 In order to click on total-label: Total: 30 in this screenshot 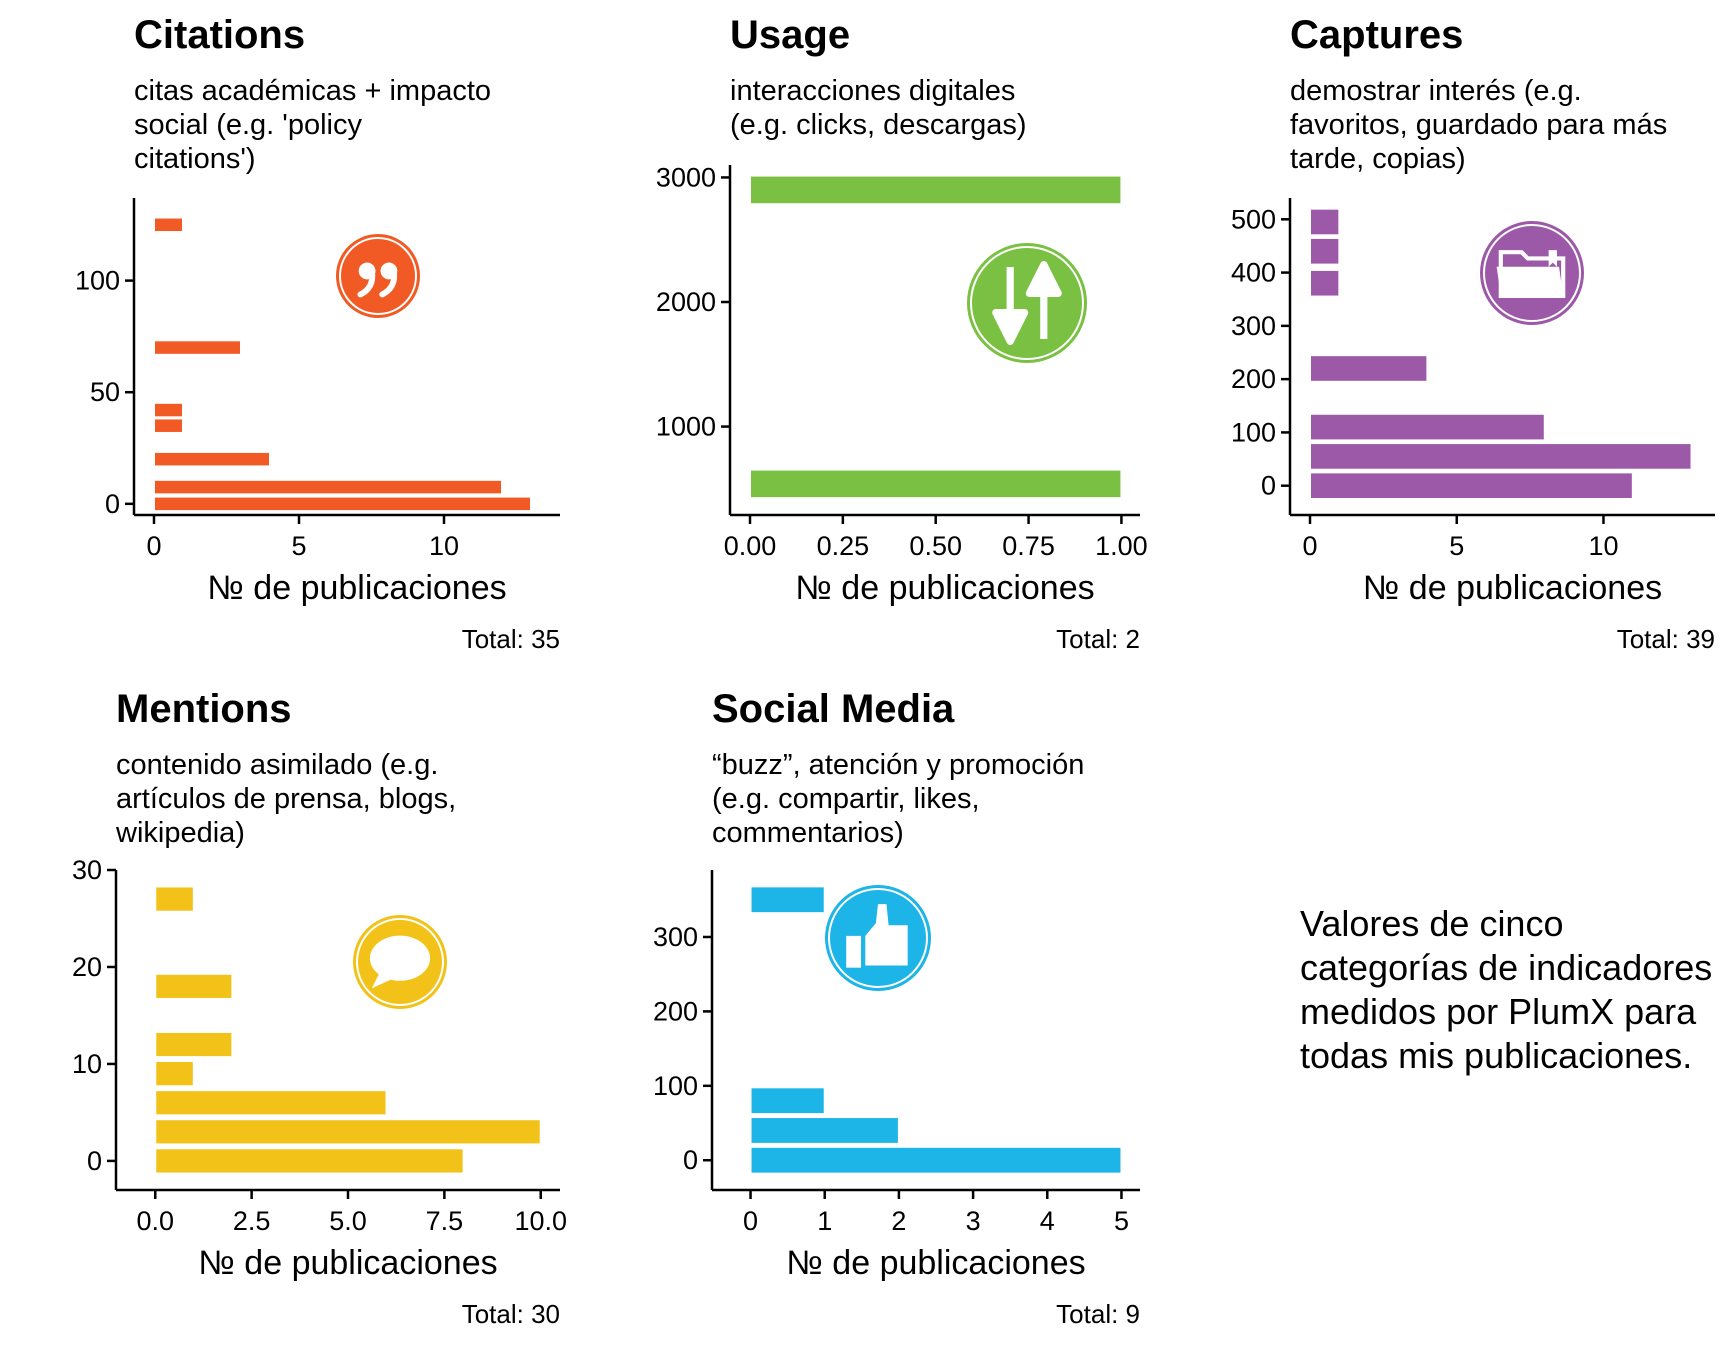, I will do `click(511, 1314)`.